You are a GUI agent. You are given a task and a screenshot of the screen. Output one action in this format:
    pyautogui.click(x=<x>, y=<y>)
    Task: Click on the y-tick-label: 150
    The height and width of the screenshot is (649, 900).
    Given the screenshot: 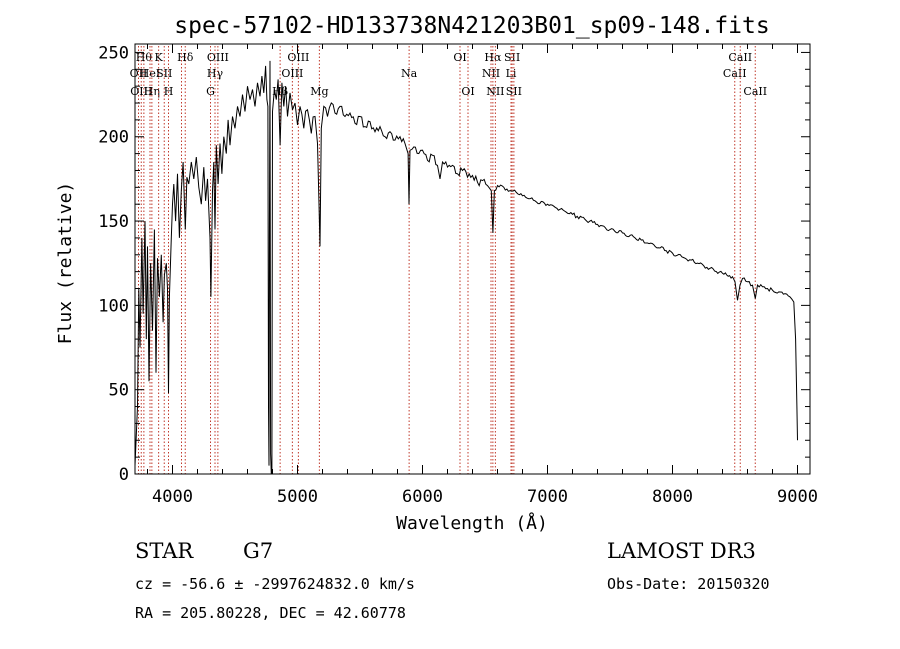 What is the action you would take?
    pyautogui.click(x=113, y=222)
    